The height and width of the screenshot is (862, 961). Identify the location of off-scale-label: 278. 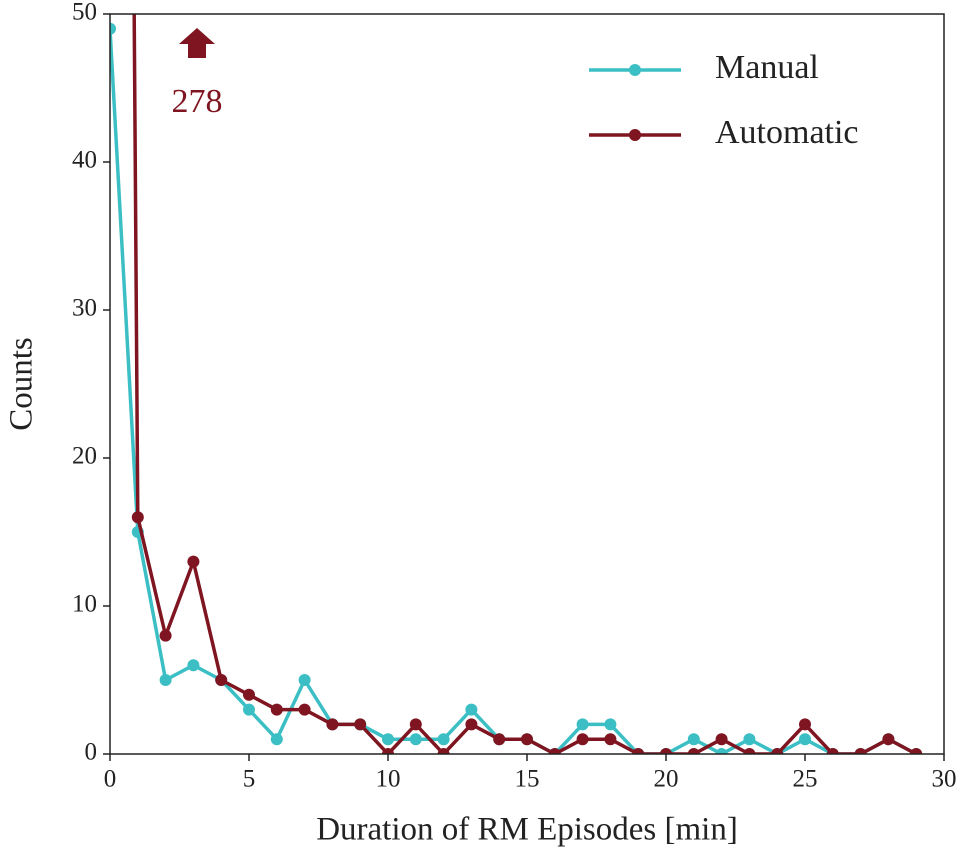
(197, 101).